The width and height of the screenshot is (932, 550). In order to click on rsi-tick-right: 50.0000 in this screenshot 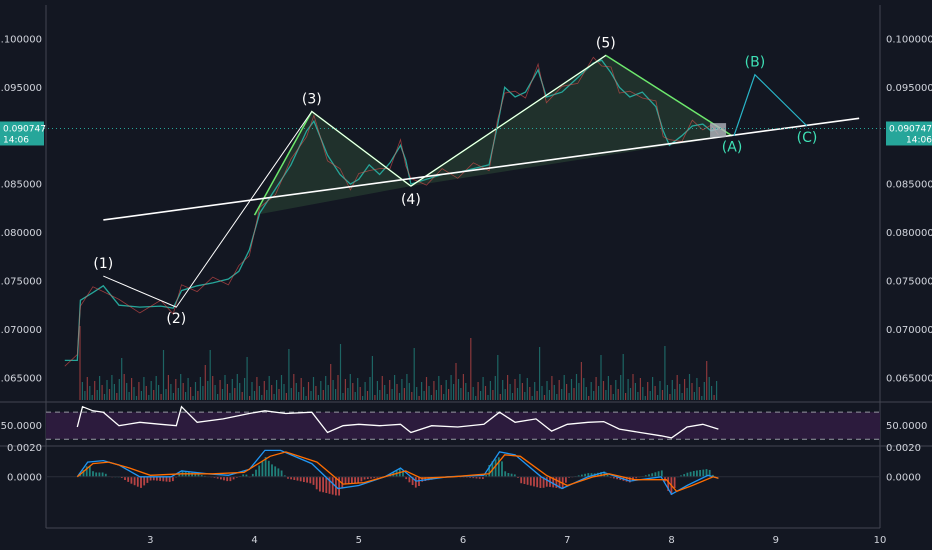, I will do `click(906, 426)`.